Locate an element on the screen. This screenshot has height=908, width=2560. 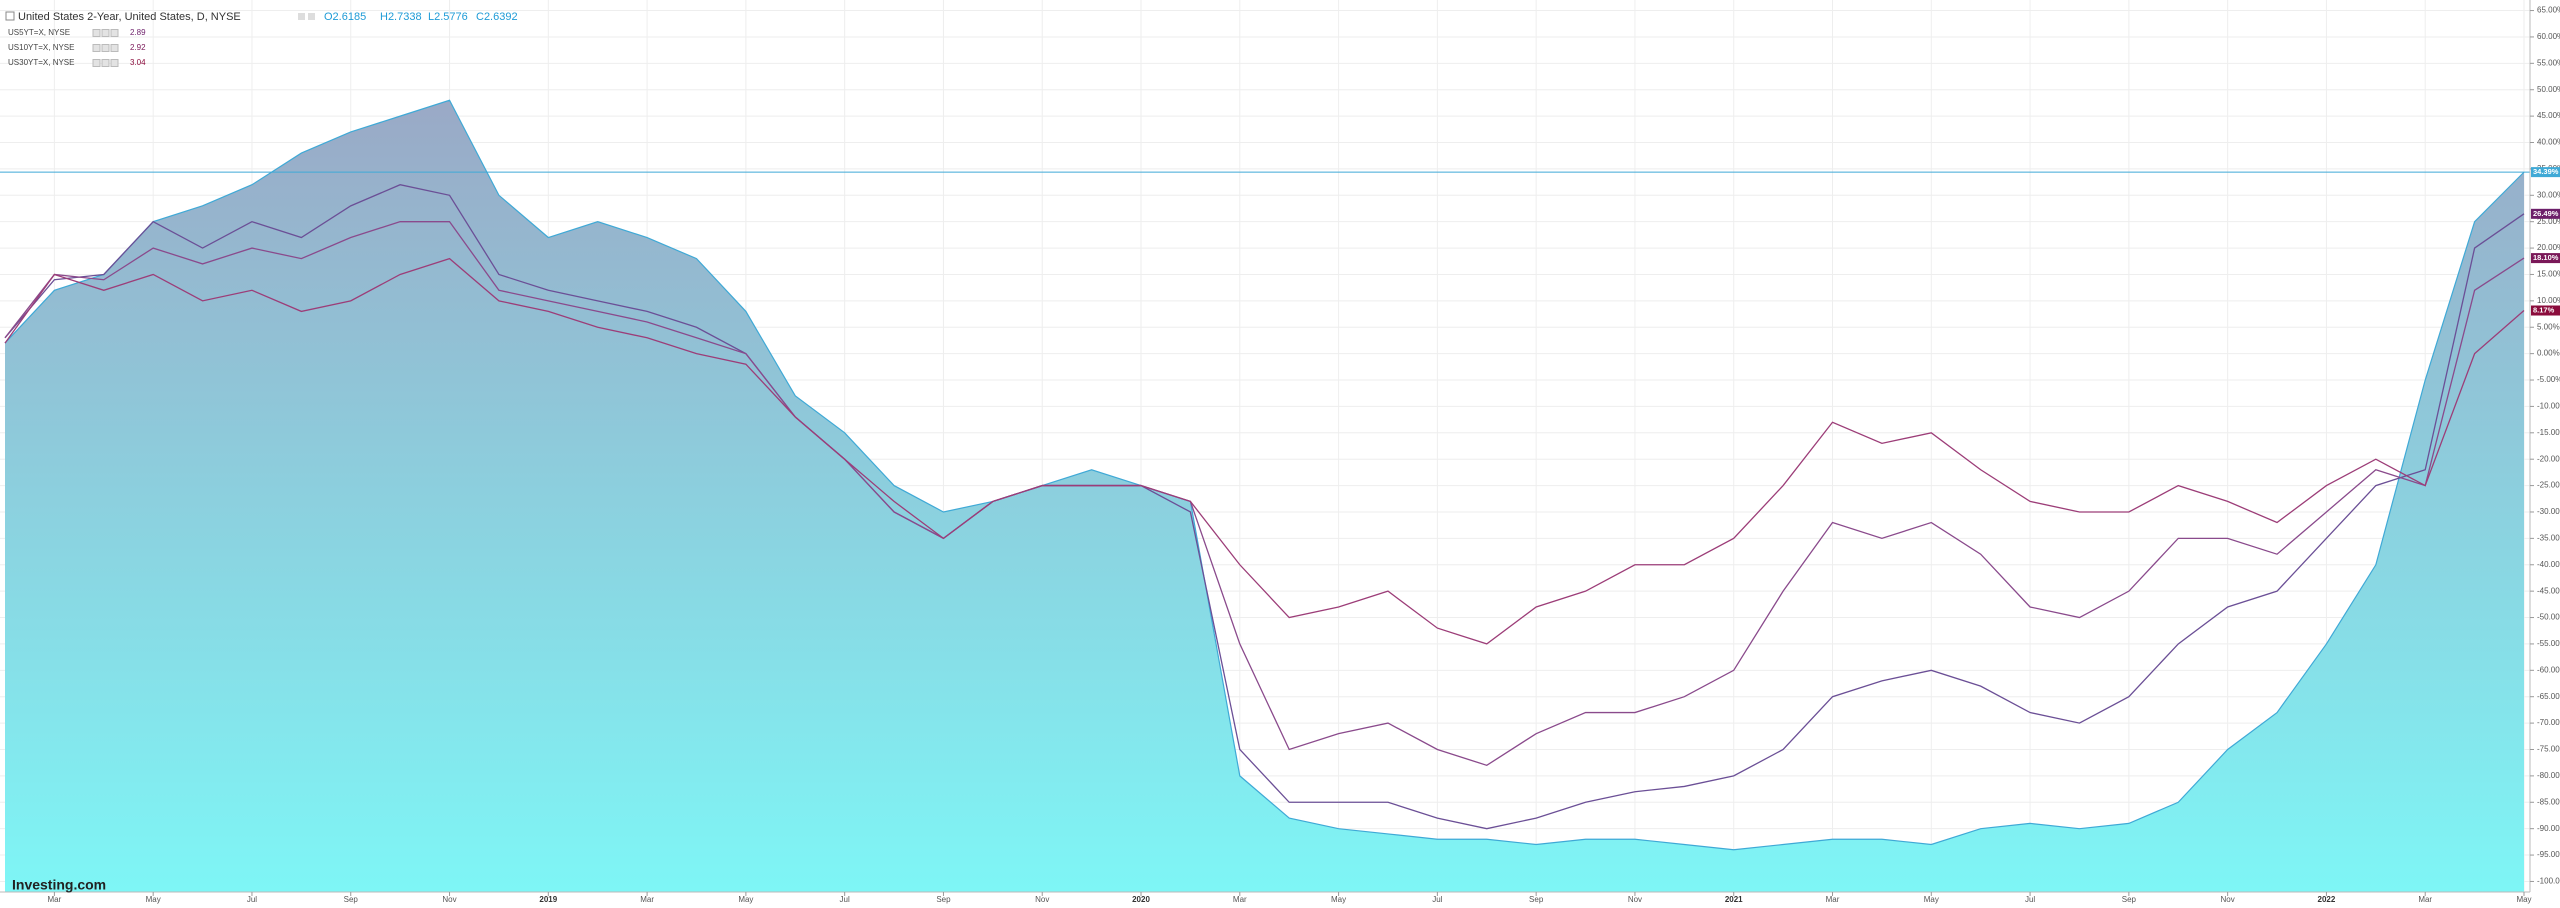
y-tick-label: 5.00% is located at coordinates (2548, 326).